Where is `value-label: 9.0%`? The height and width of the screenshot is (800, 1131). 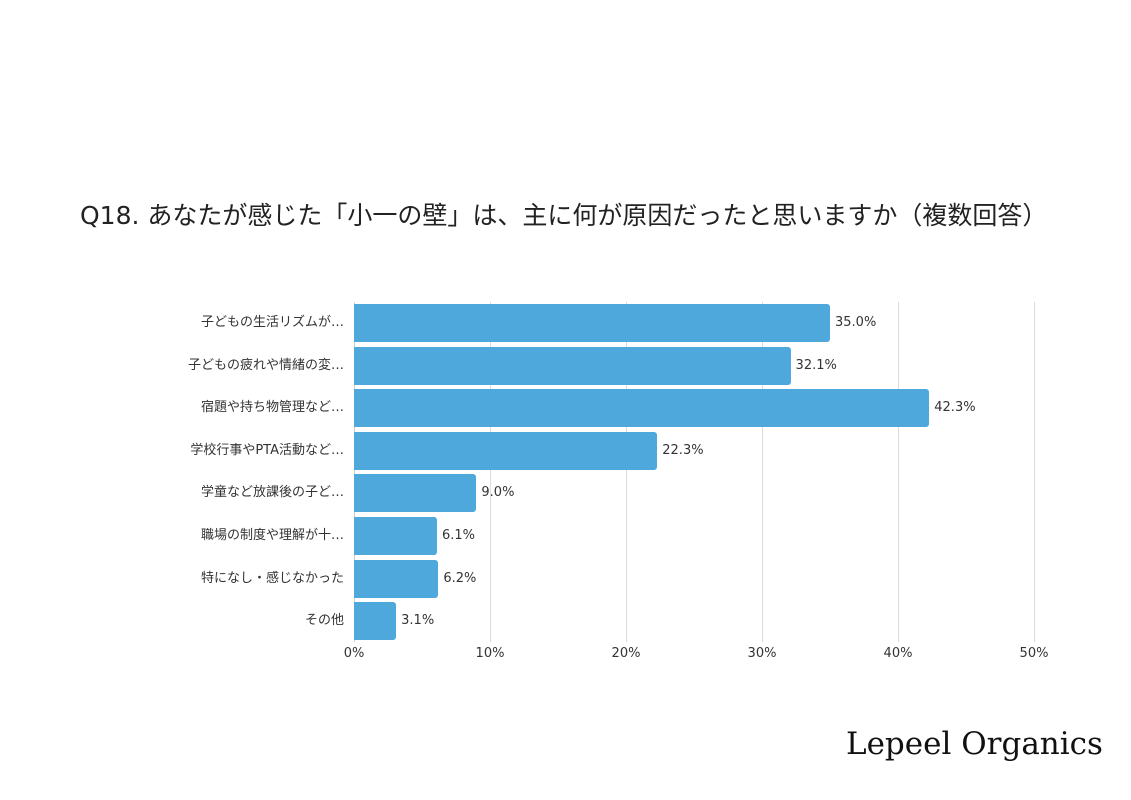
value-label: 9.0% is located at coordinates (498, 493).